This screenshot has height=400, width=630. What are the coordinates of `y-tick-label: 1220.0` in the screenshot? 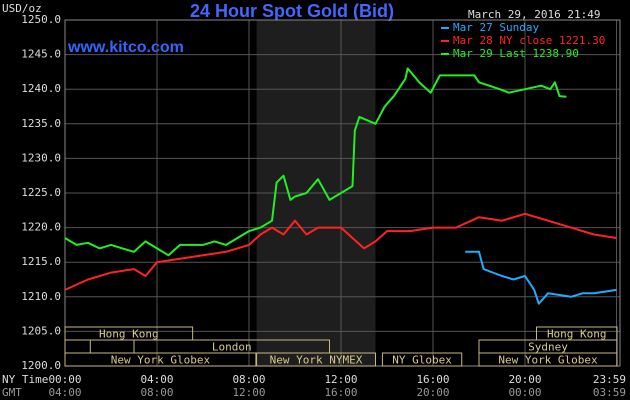 It's located at (41, 227).